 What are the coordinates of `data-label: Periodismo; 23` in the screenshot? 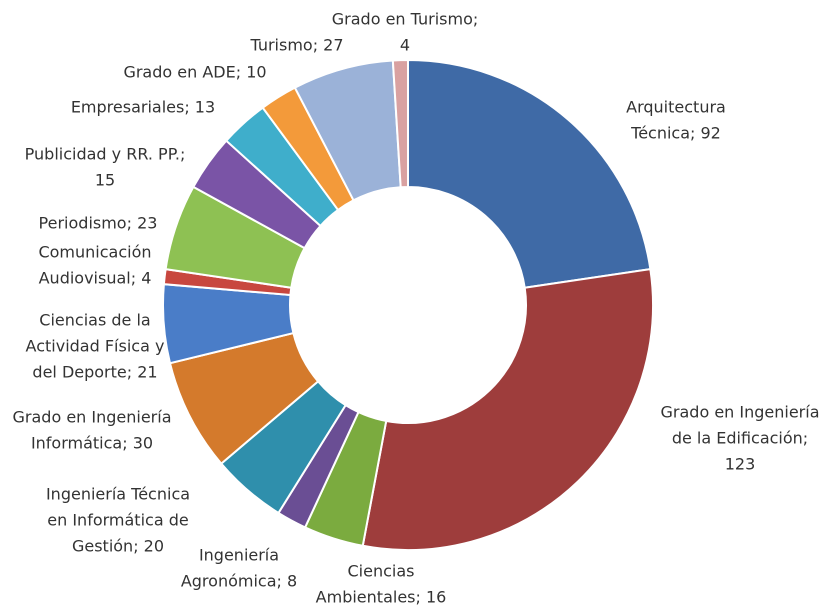 It's located at (98, 223).